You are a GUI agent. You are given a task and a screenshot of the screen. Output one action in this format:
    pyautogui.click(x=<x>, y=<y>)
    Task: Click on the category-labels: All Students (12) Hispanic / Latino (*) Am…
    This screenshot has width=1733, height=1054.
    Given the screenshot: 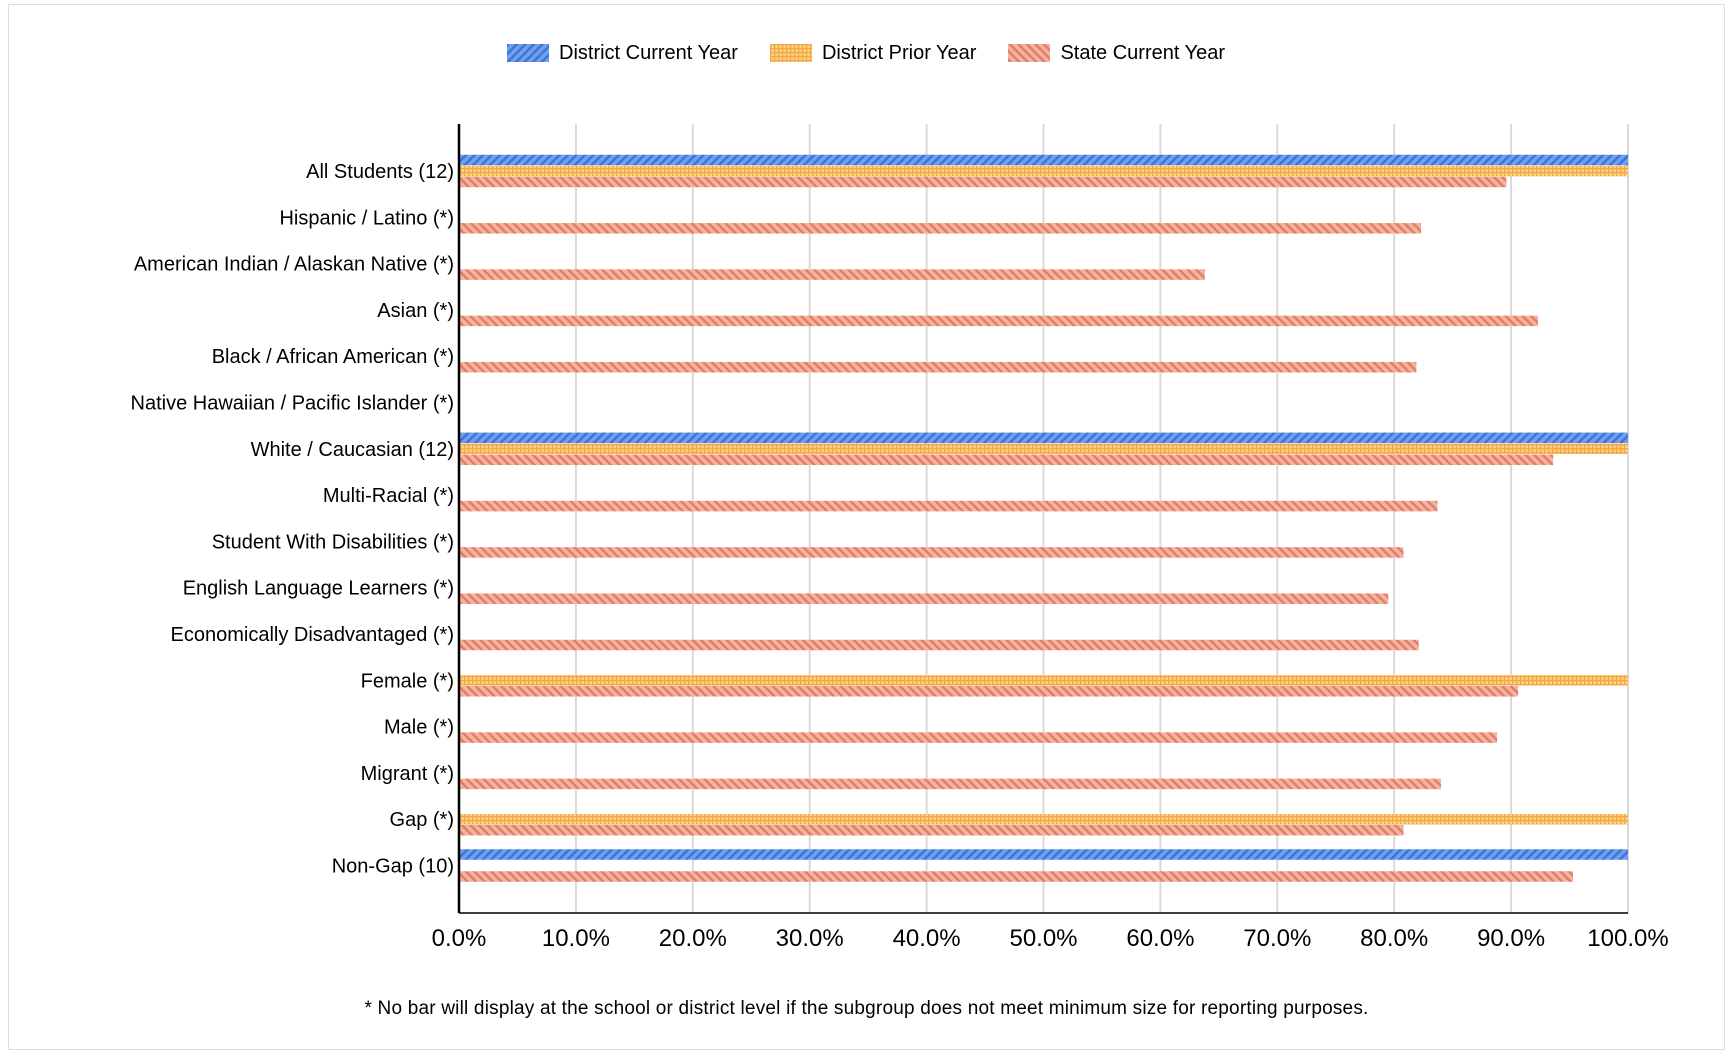 What is the action you would take?
    pyautogui.click(x=292, y=519)
    